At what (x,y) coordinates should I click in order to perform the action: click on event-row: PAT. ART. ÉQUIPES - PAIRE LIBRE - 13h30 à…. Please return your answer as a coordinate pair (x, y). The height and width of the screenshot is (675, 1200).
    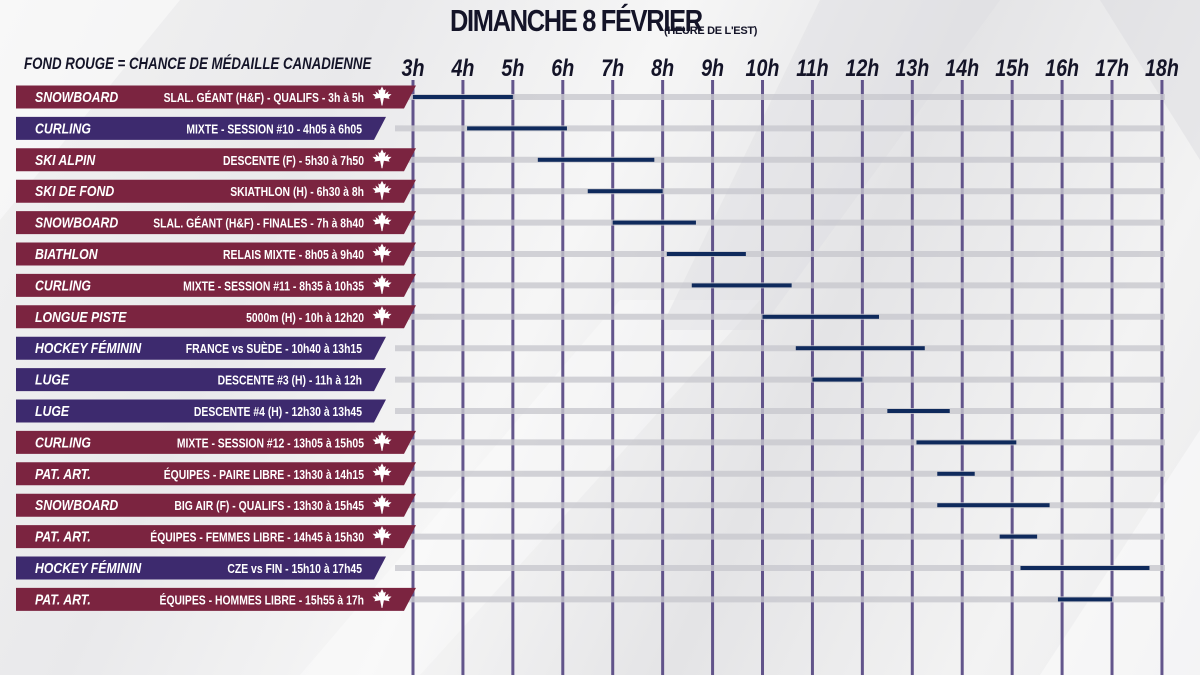
    Looking at the image, I should click on (216, 474).